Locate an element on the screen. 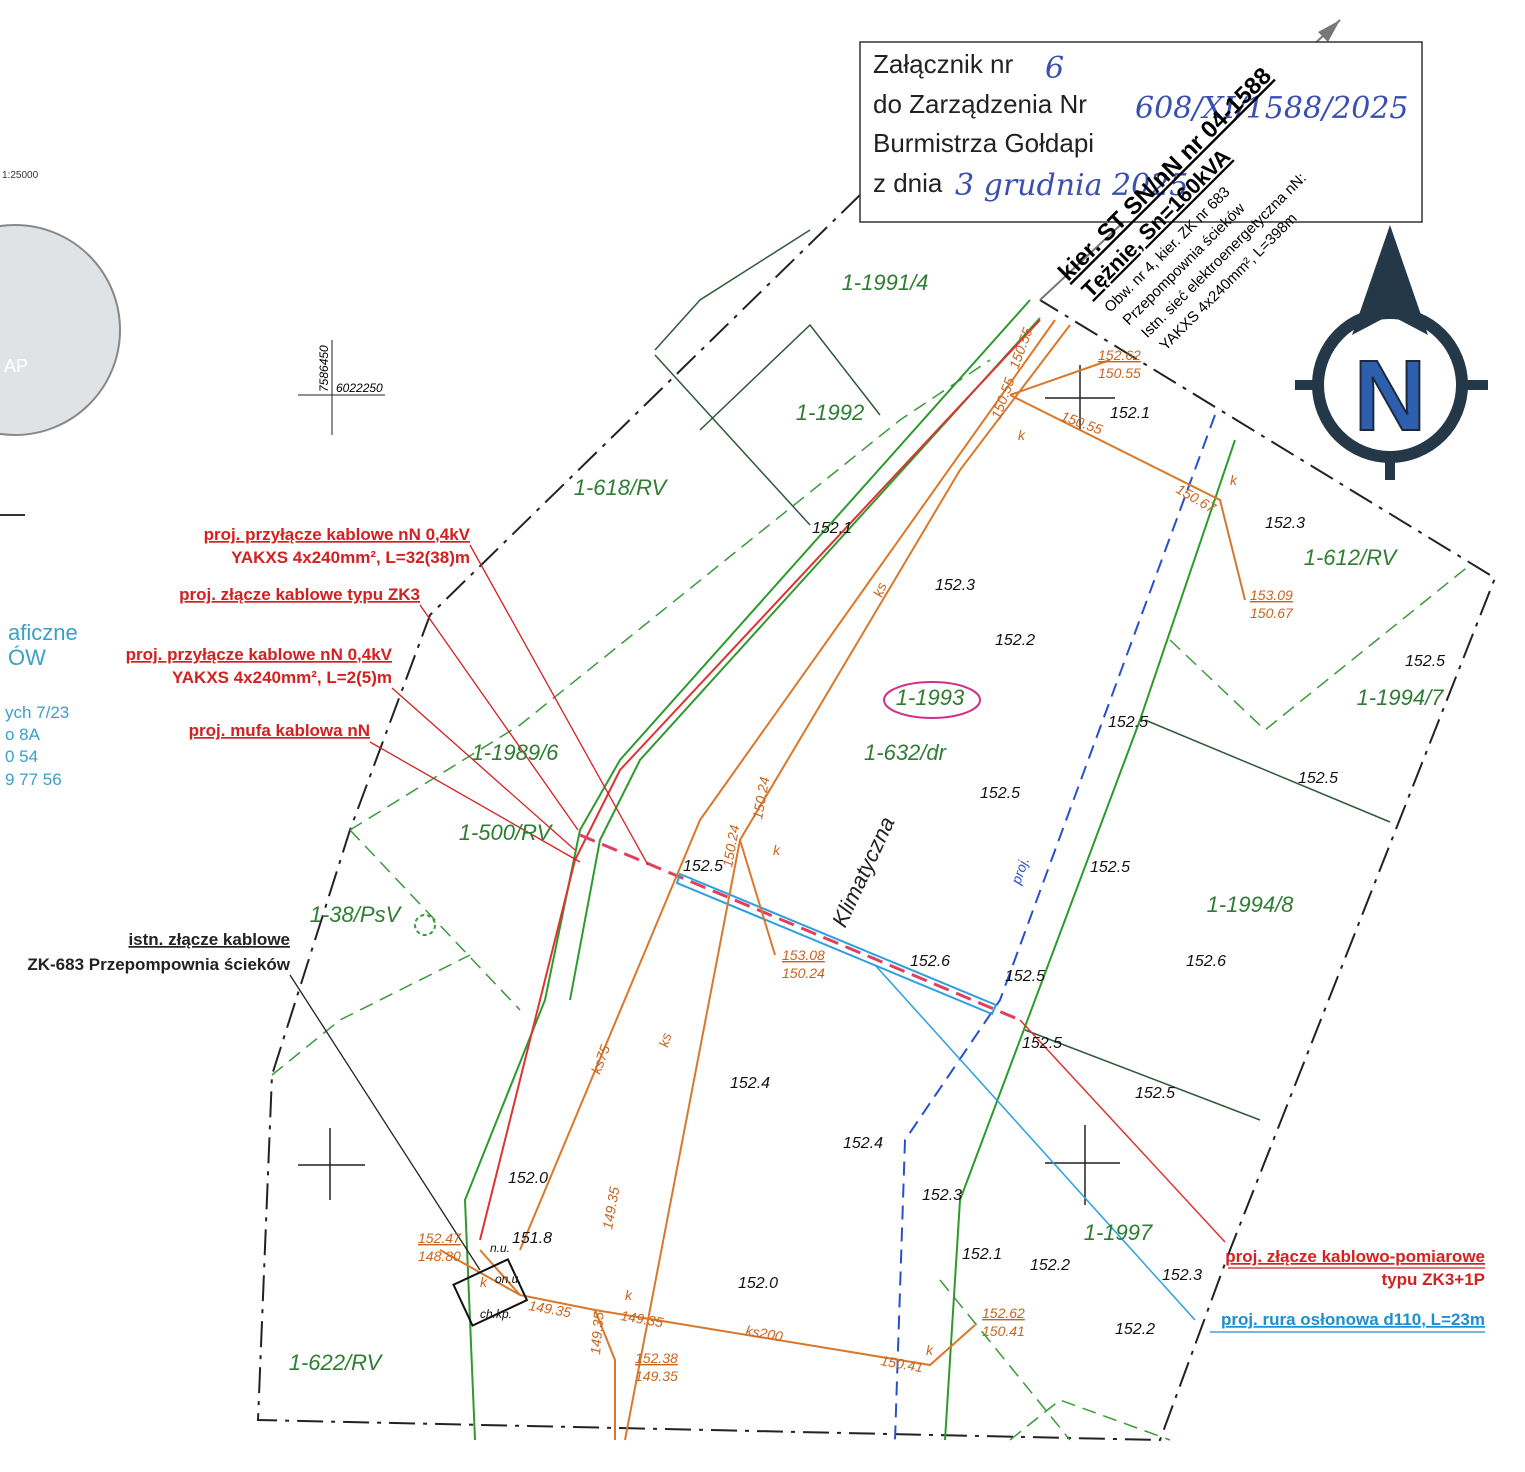 The image size is (1525, 1472). invert-bottom: 150.41 is located at coordinates (1003, 1331).